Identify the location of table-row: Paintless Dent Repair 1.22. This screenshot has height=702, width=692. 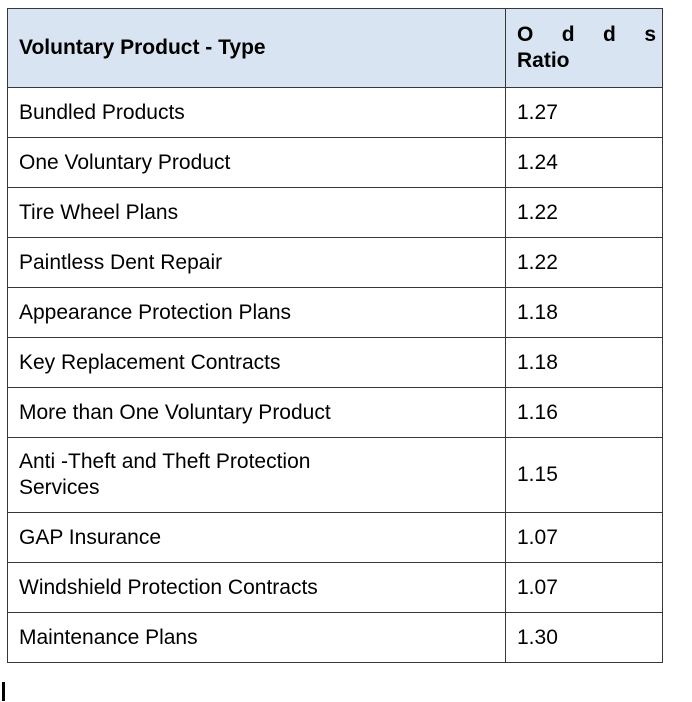
(335, 262).